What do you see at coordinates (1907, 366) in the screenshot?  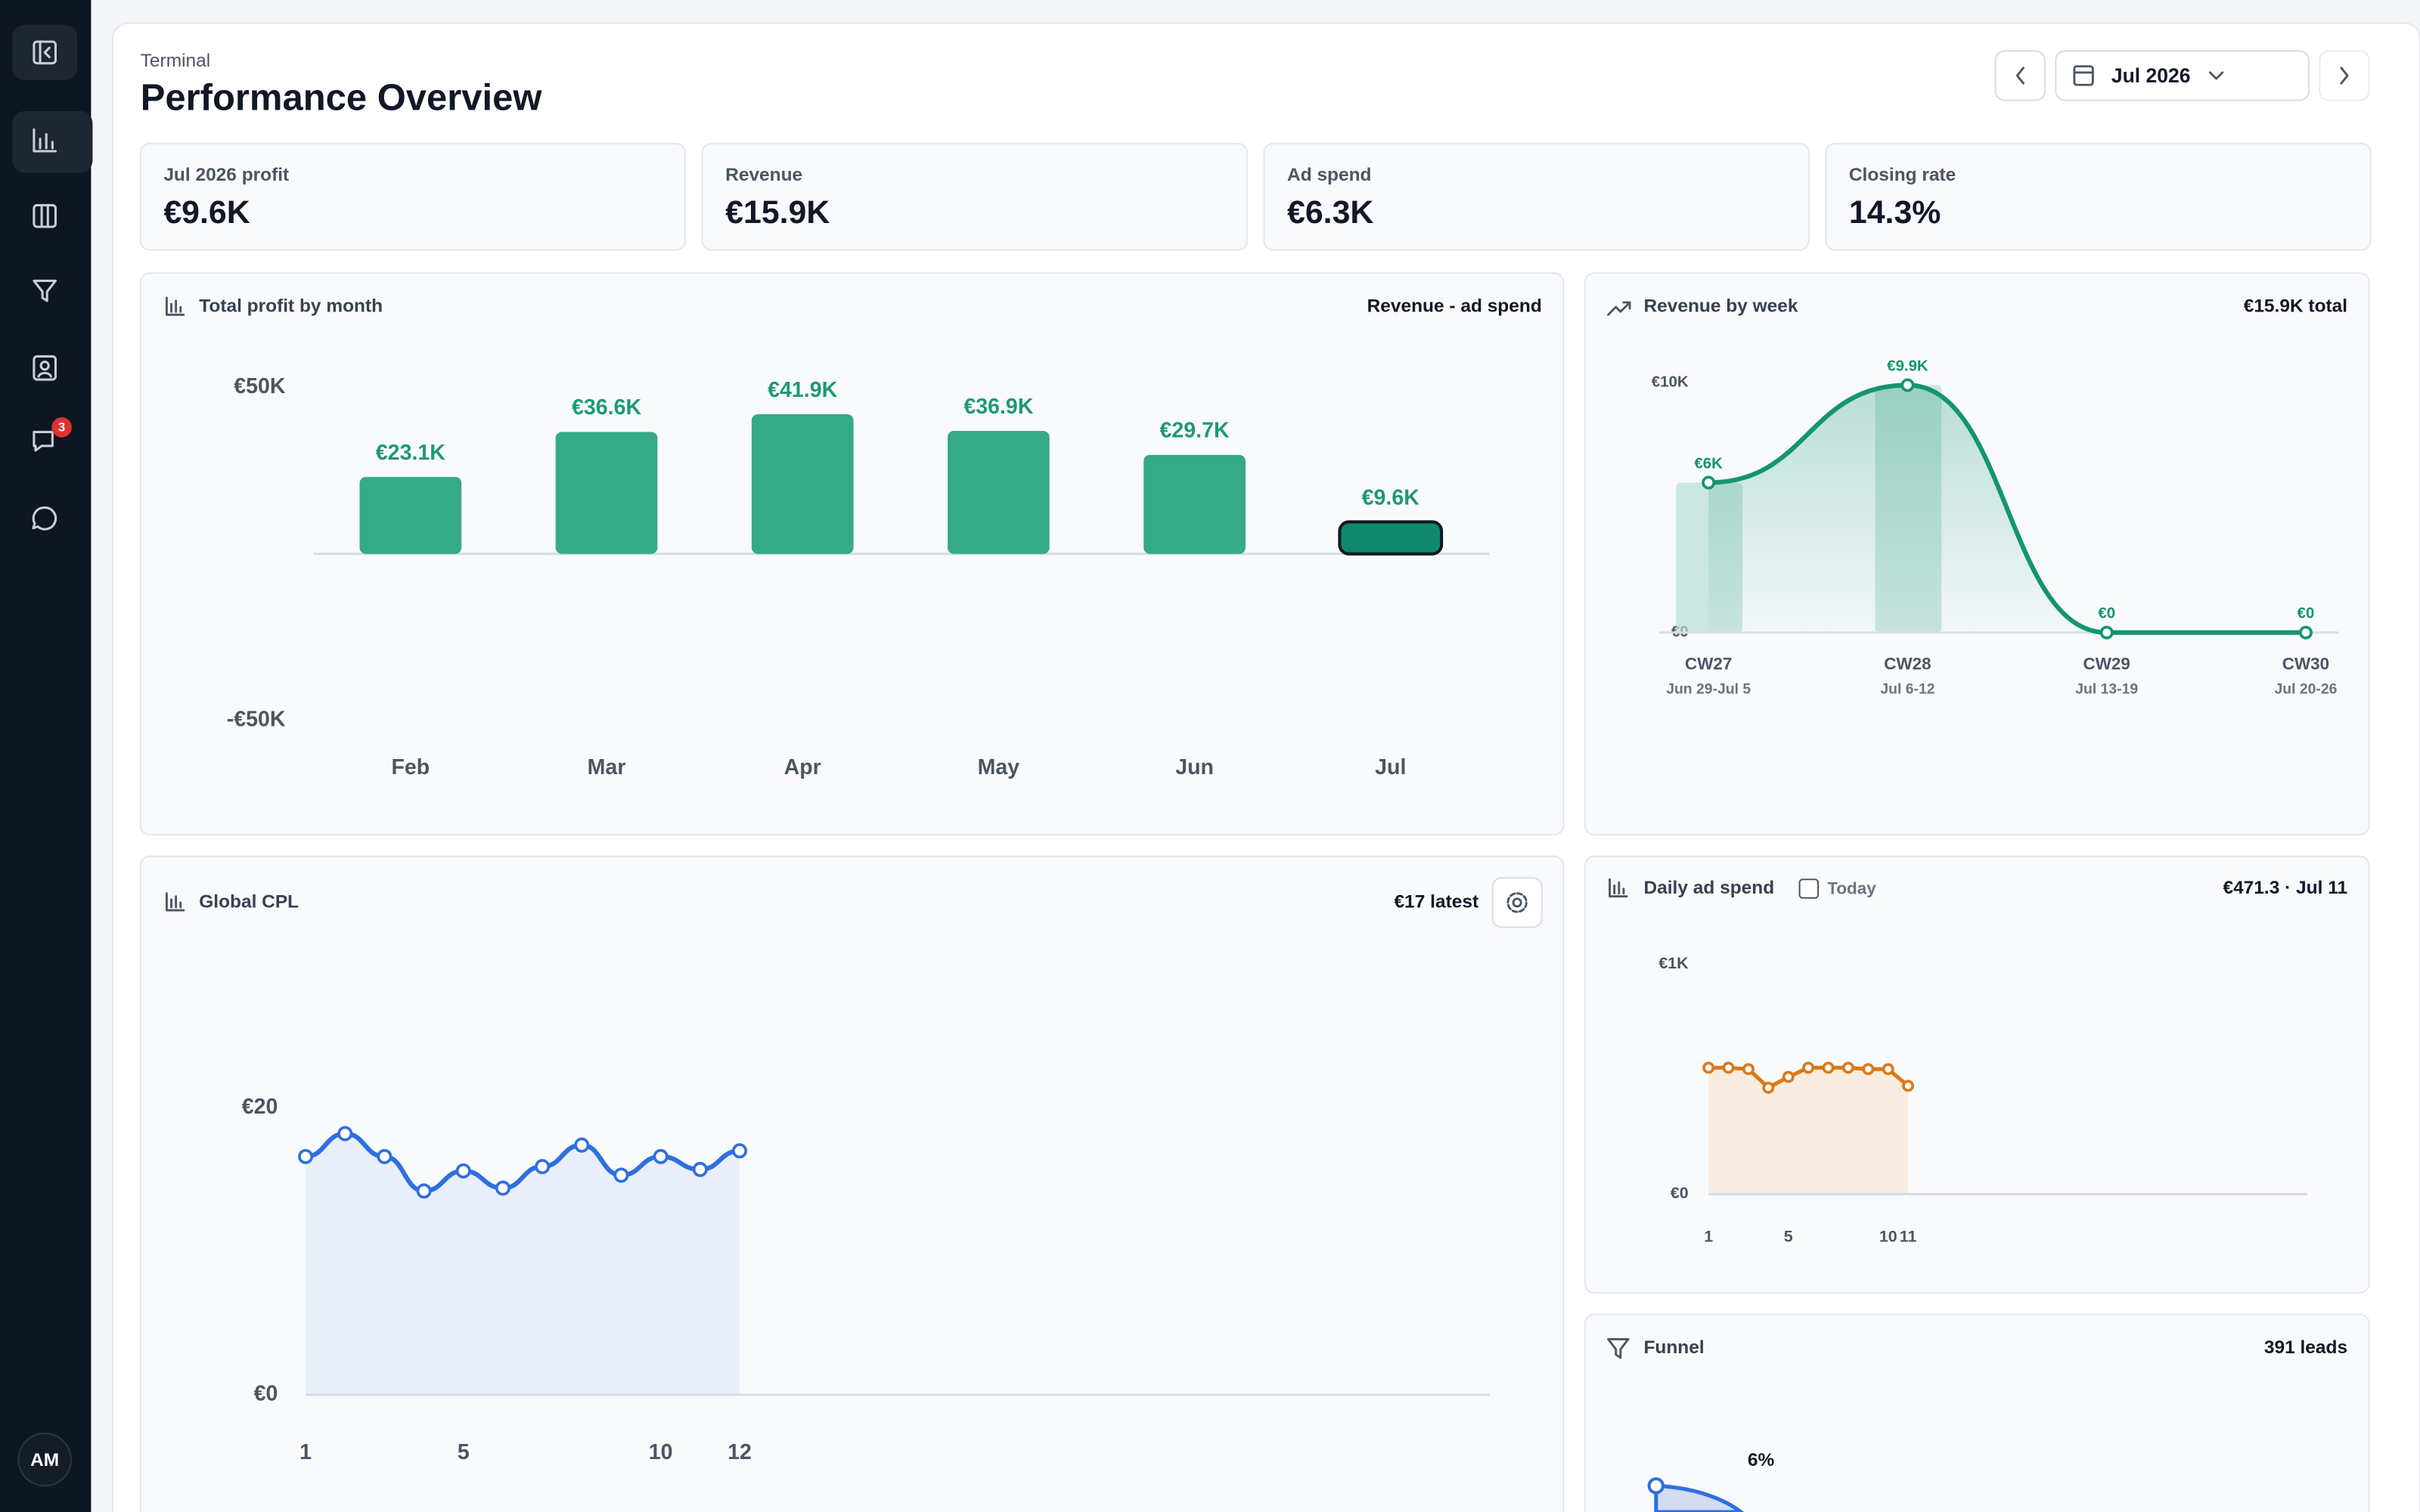 I see `value-label: €9.9K` at bounding box center [1907, 366].